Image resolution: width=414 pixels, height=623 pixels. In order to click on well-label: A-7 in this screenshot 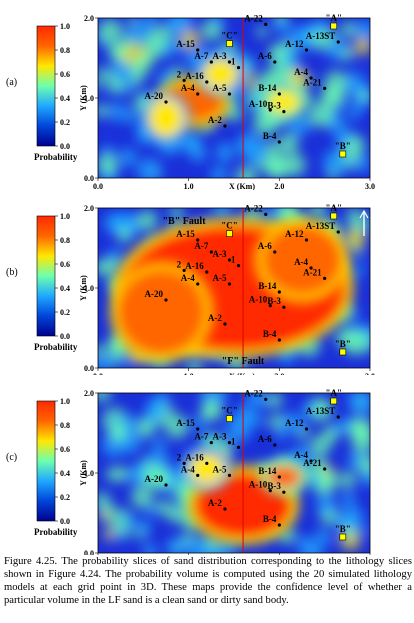, I will do `click(201, 246)`.